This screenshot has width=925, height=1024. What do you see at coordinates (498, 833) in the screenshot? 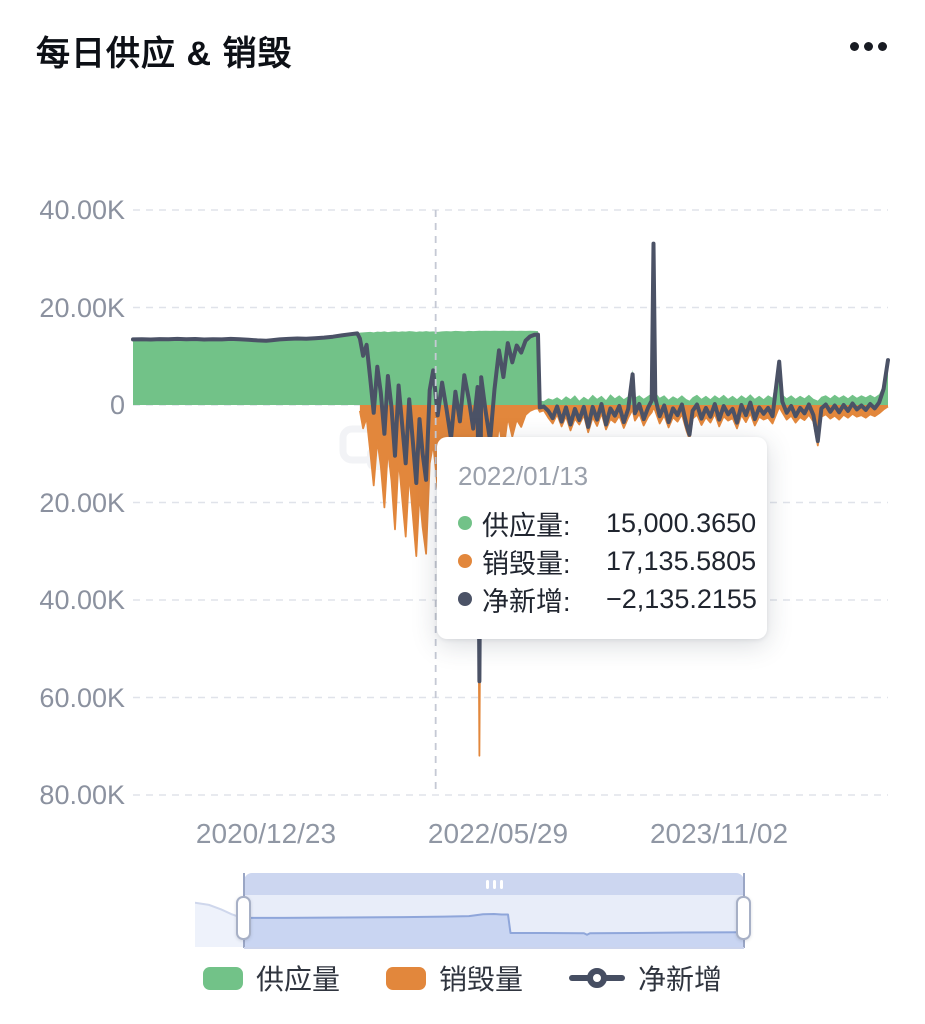
I see `x-axis-label: 2022/05/29` at bounding box center [498, 833].